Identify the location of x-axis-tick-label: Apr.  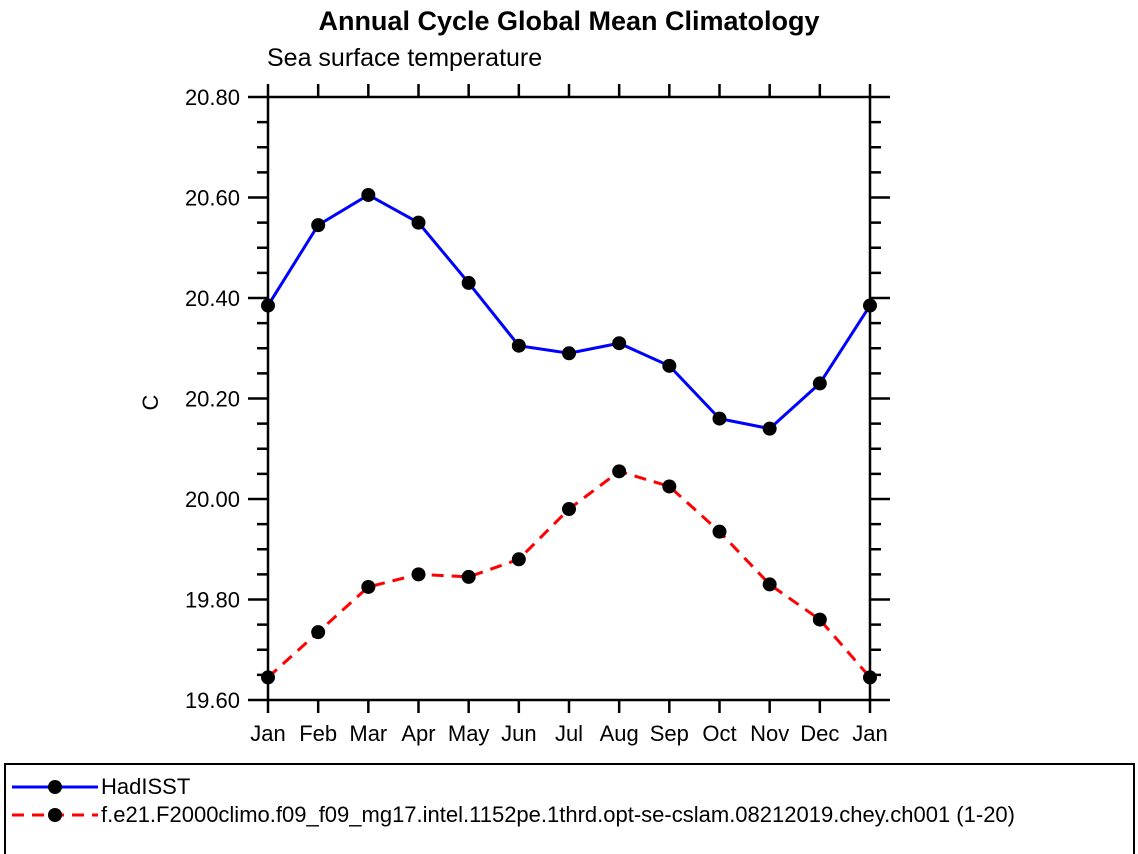
(418, 733).